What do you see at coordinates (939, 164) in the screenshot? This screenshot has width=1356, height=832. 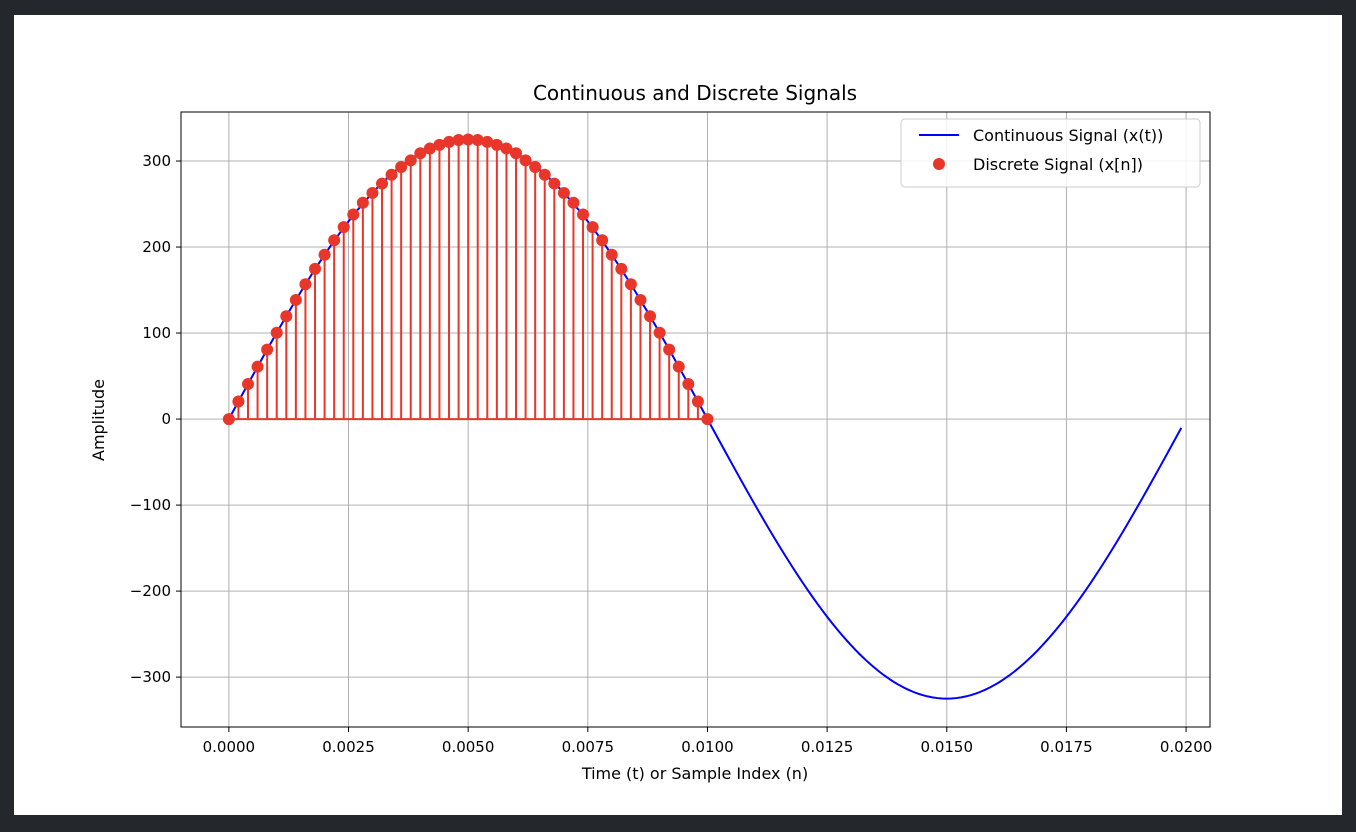 I see `legend-marker-swatch` at bounding box center [939, 164].